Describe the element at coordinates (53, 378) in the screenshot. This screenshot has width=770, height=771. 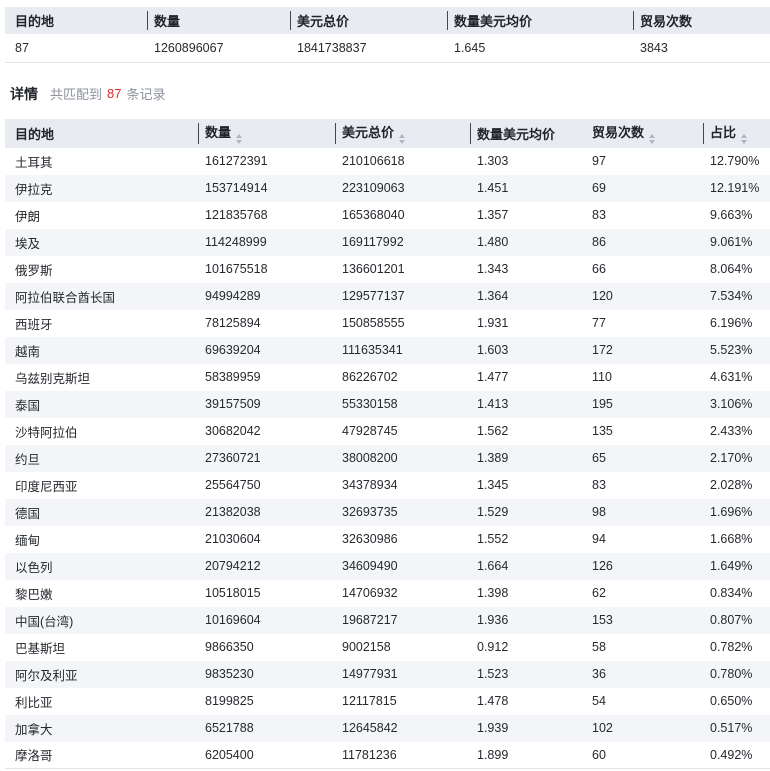
I see `cell-destination: 乌兹别克斯坦` at that location.